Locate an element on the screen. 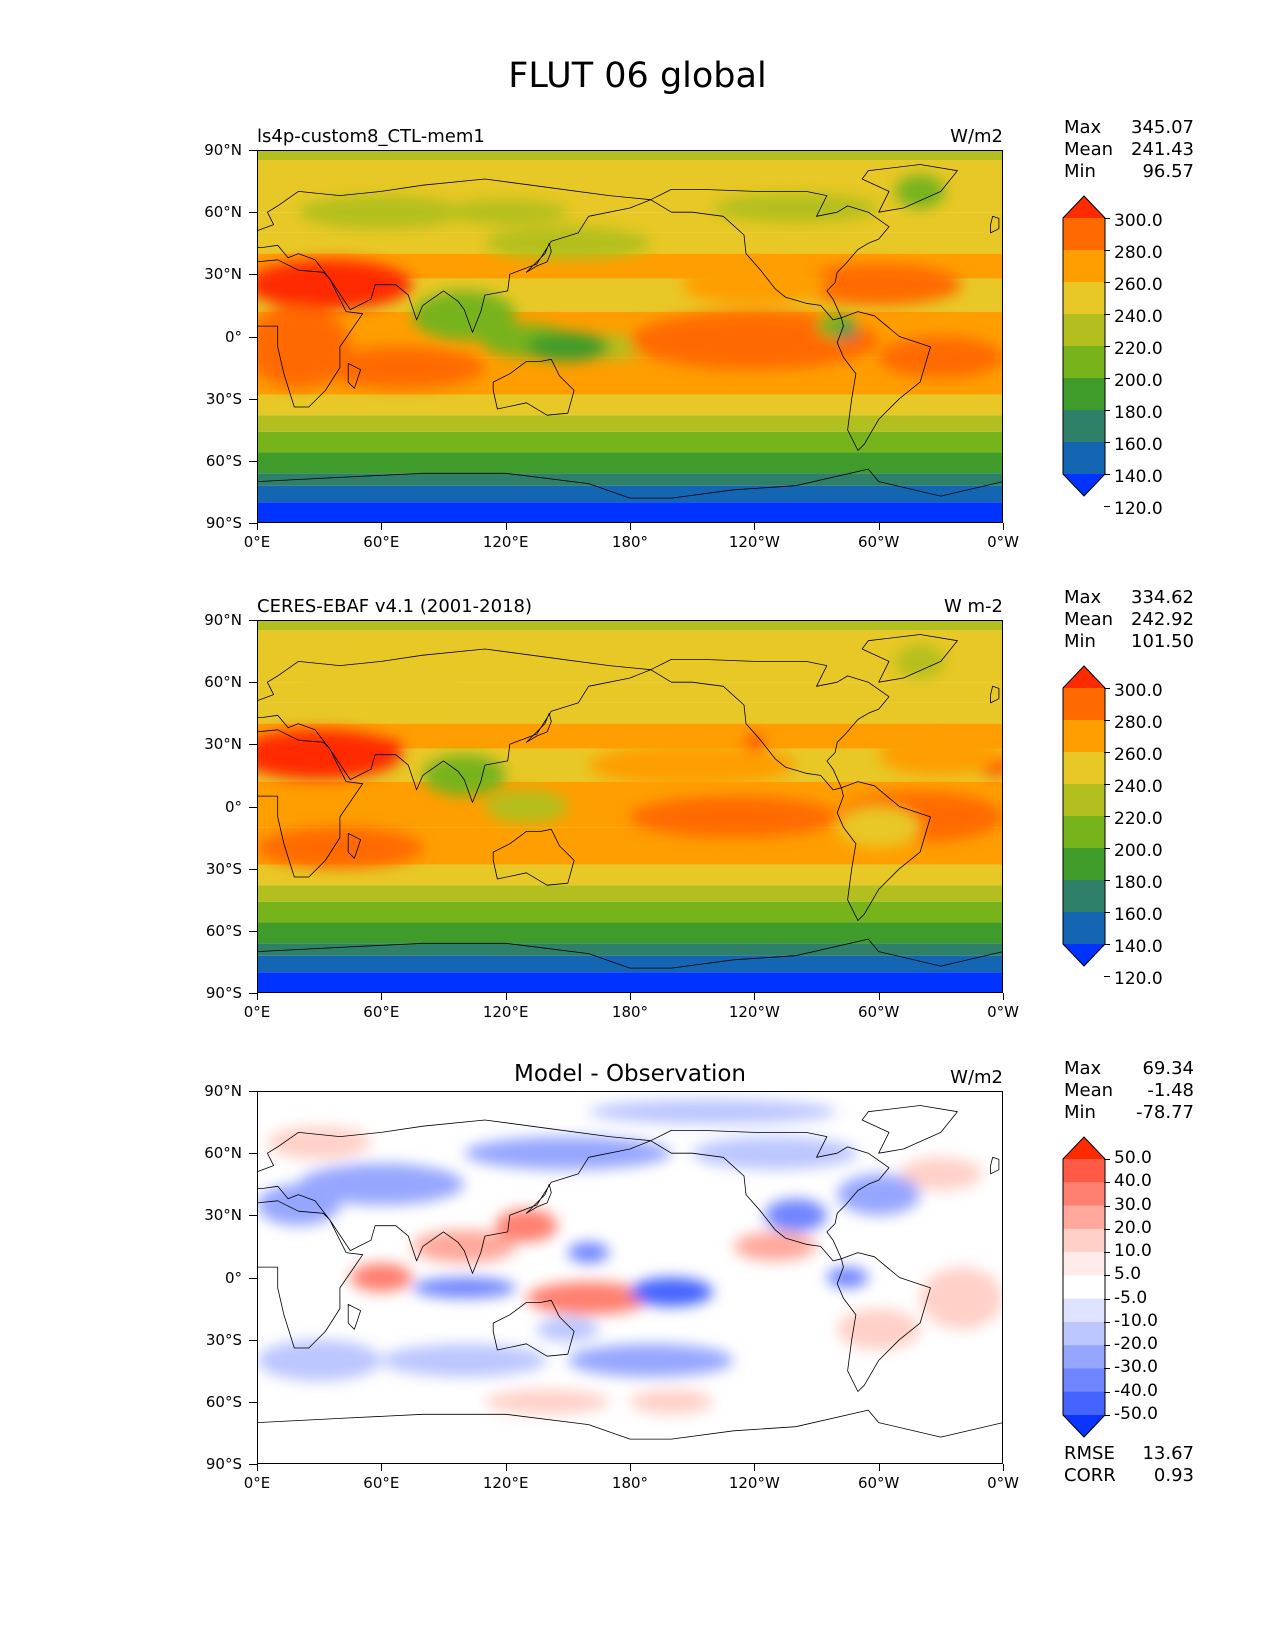 This screenshot has height=1650, width=1275. stat-value: 0.93 is located at coordinates (1173, 1475).